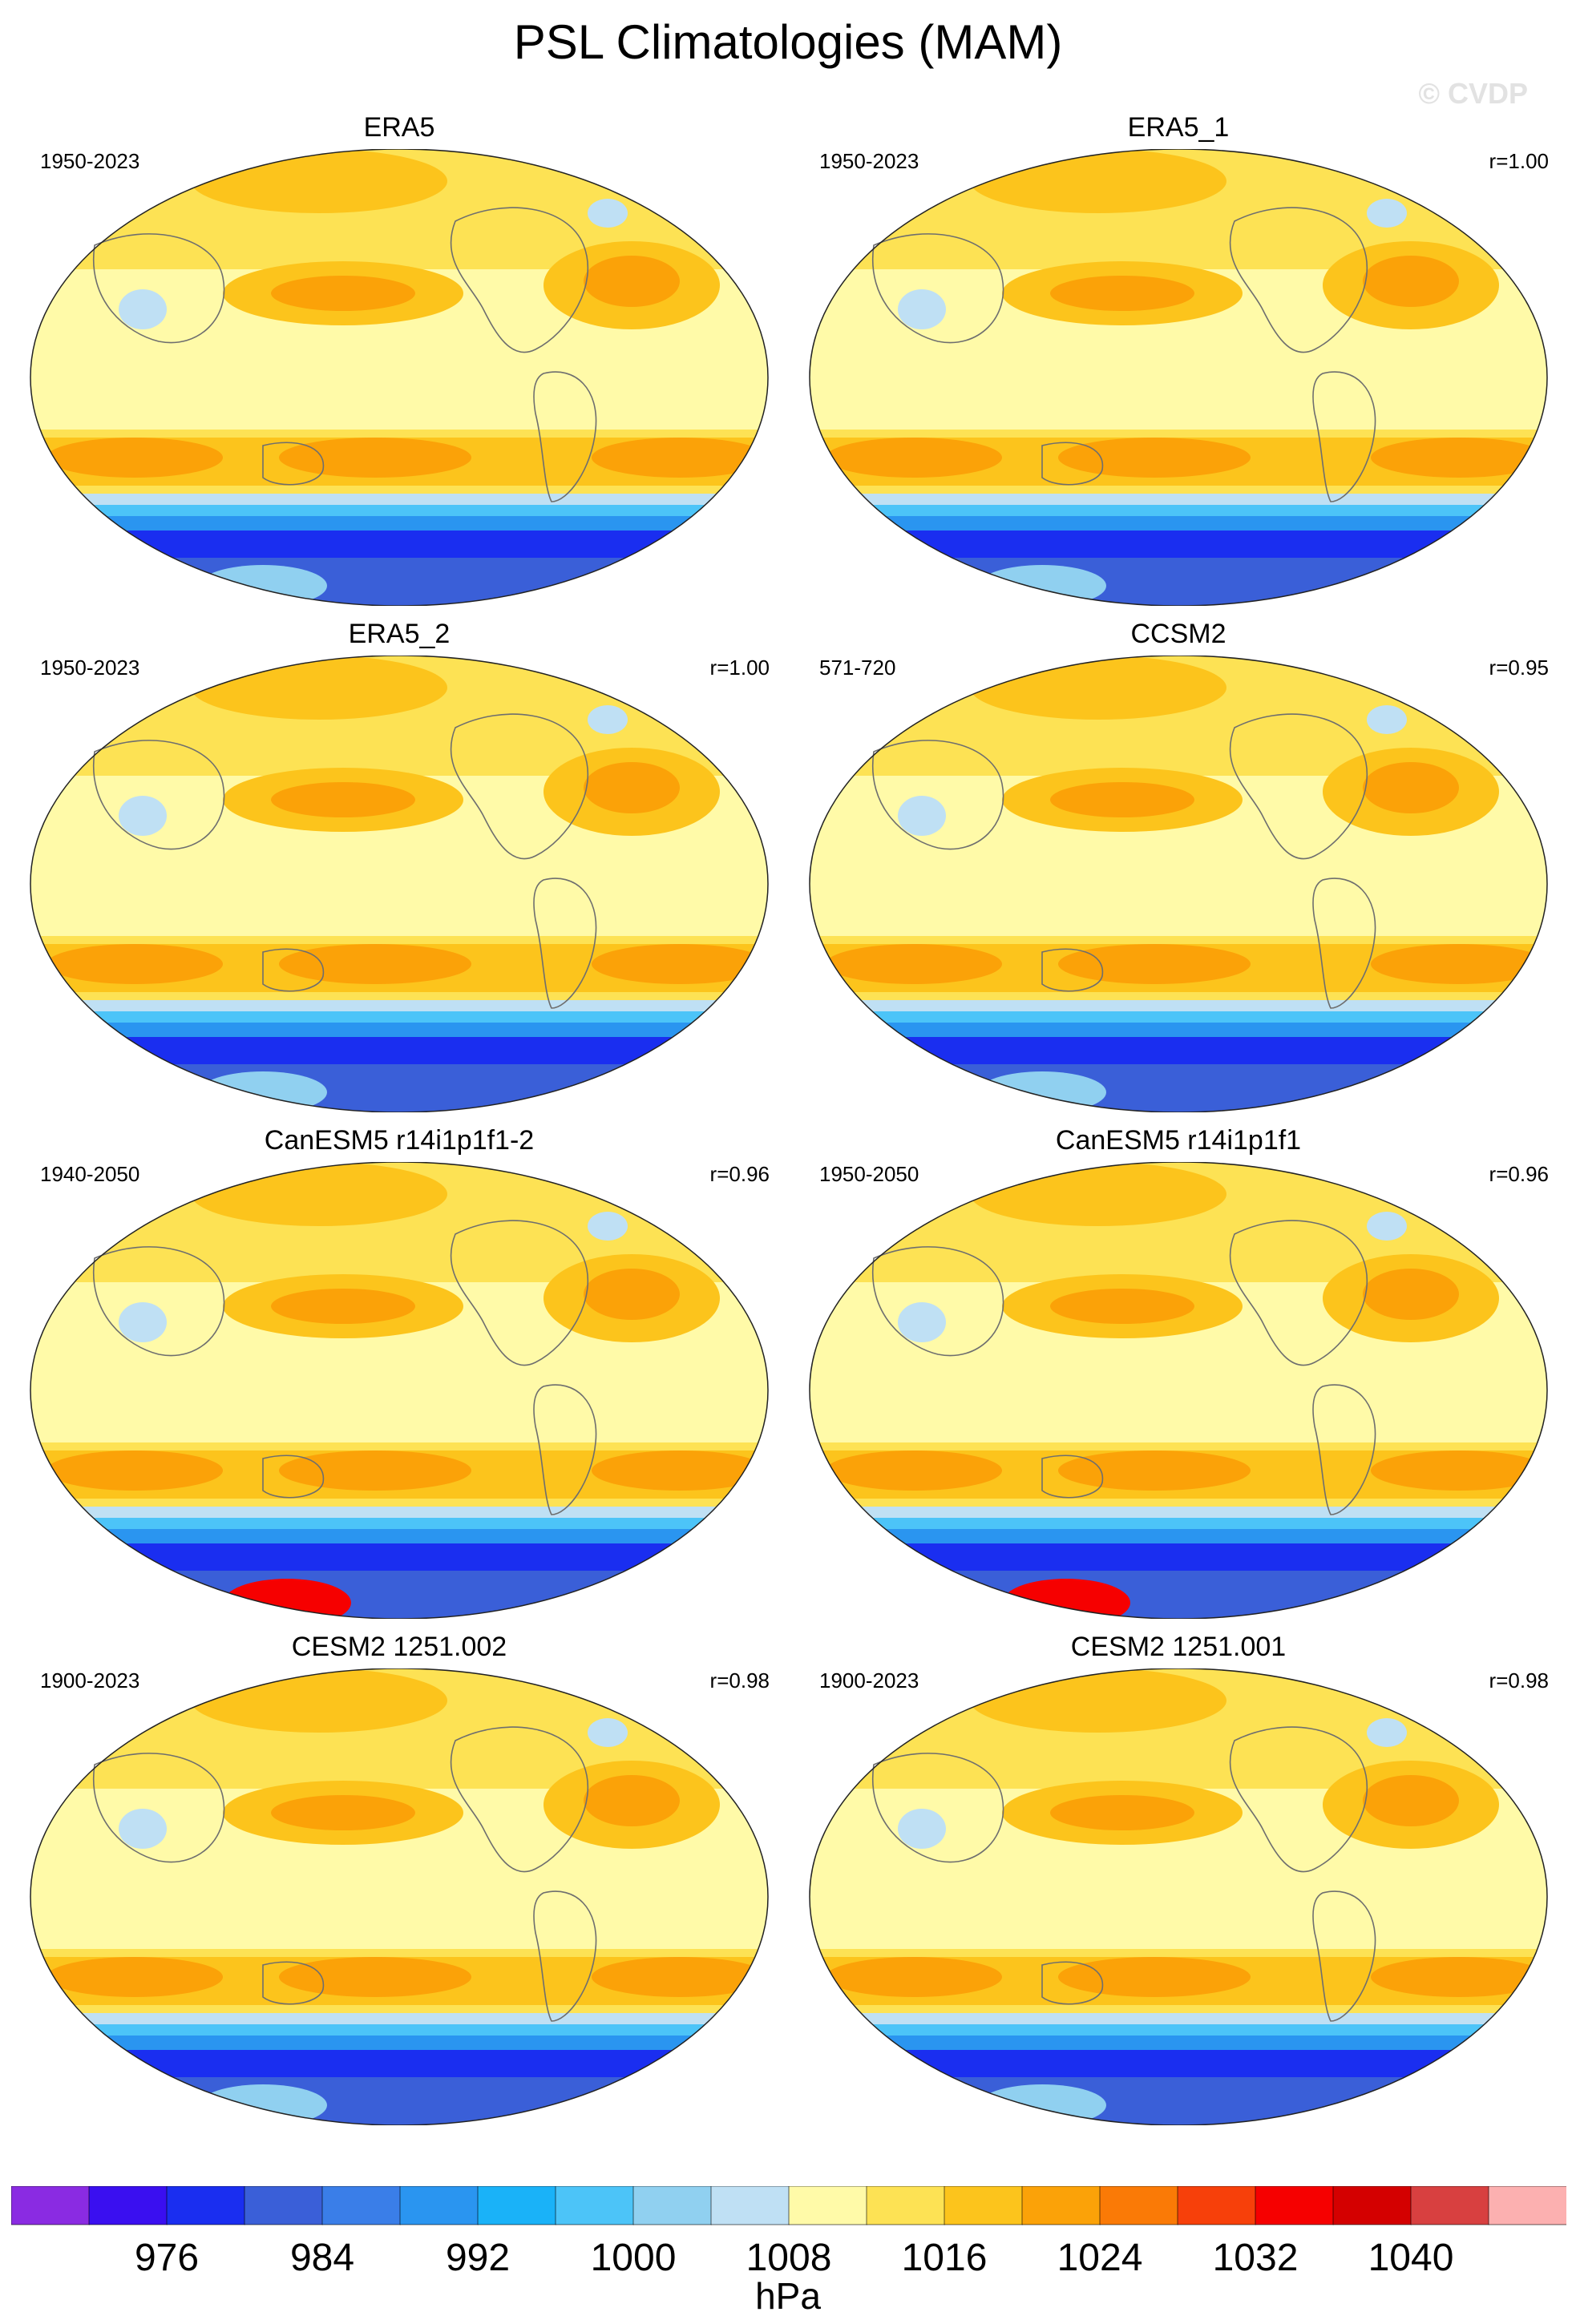 This screenshot has width=1576, height=2324. Describe the element at coordinates (789, 2258) in the screenshot. I see `colorbar-tick-label: 1008` at that location.